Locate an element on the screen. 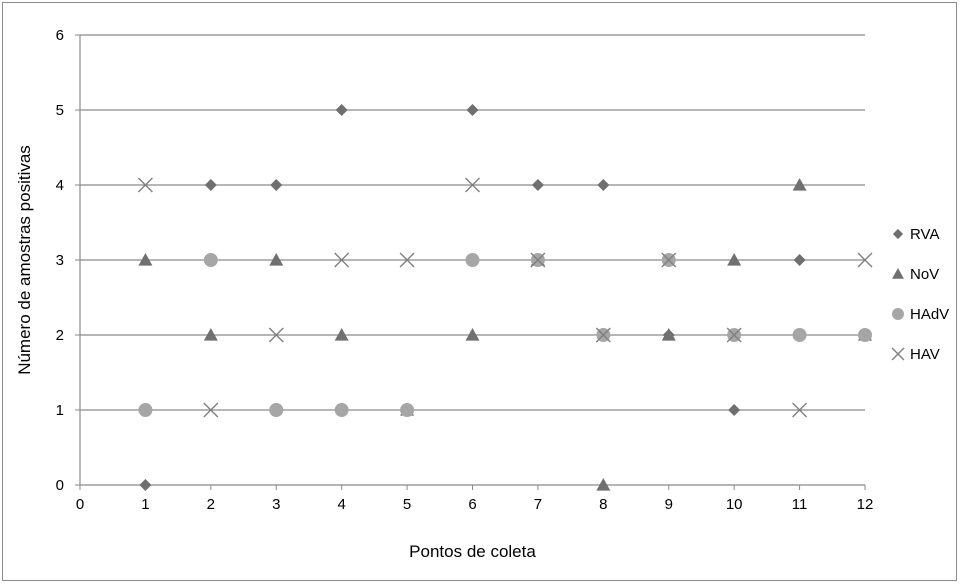  x-tick-label-11: 11 is located at coordinates (800, 504).